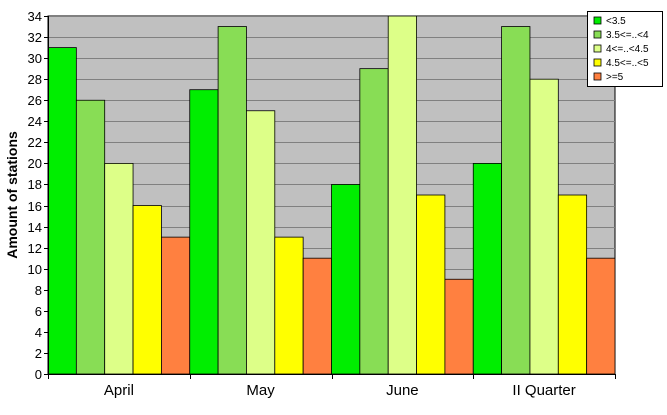 The width and height of the screenshot is (667, 415). What do you see at coordinates (38, 353) in the screenshot?
I see `y-tick-label: 2` at bounding box center [38, 353].